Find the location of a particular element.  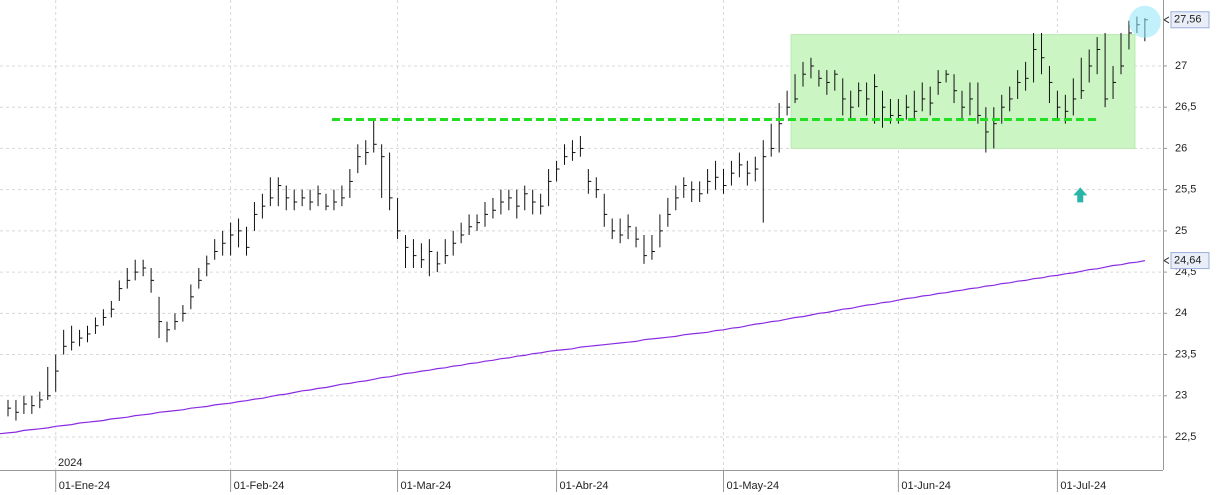

ma-price-tag-box is located at coordinates (1190, 261).